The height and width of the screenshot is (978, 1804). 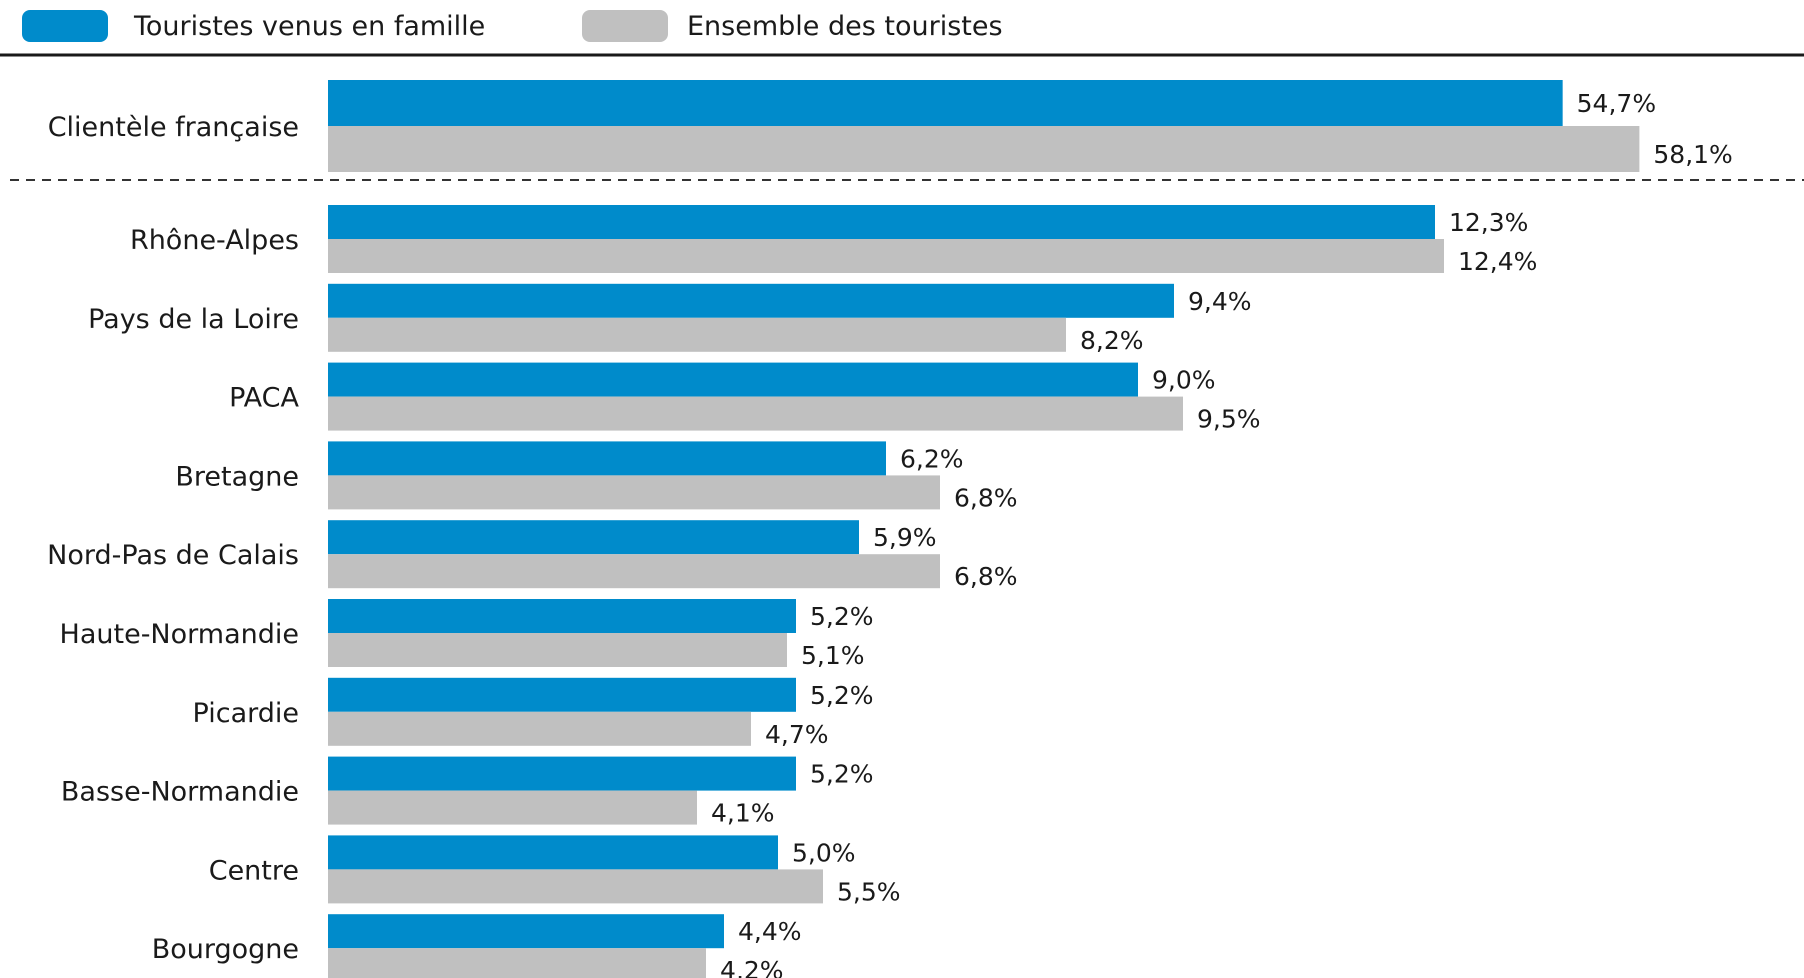 What do you see at coordinates (512, 807) in the screenshot?
I see `bar-all-basse-normandie` at bounding box center [512, 807].